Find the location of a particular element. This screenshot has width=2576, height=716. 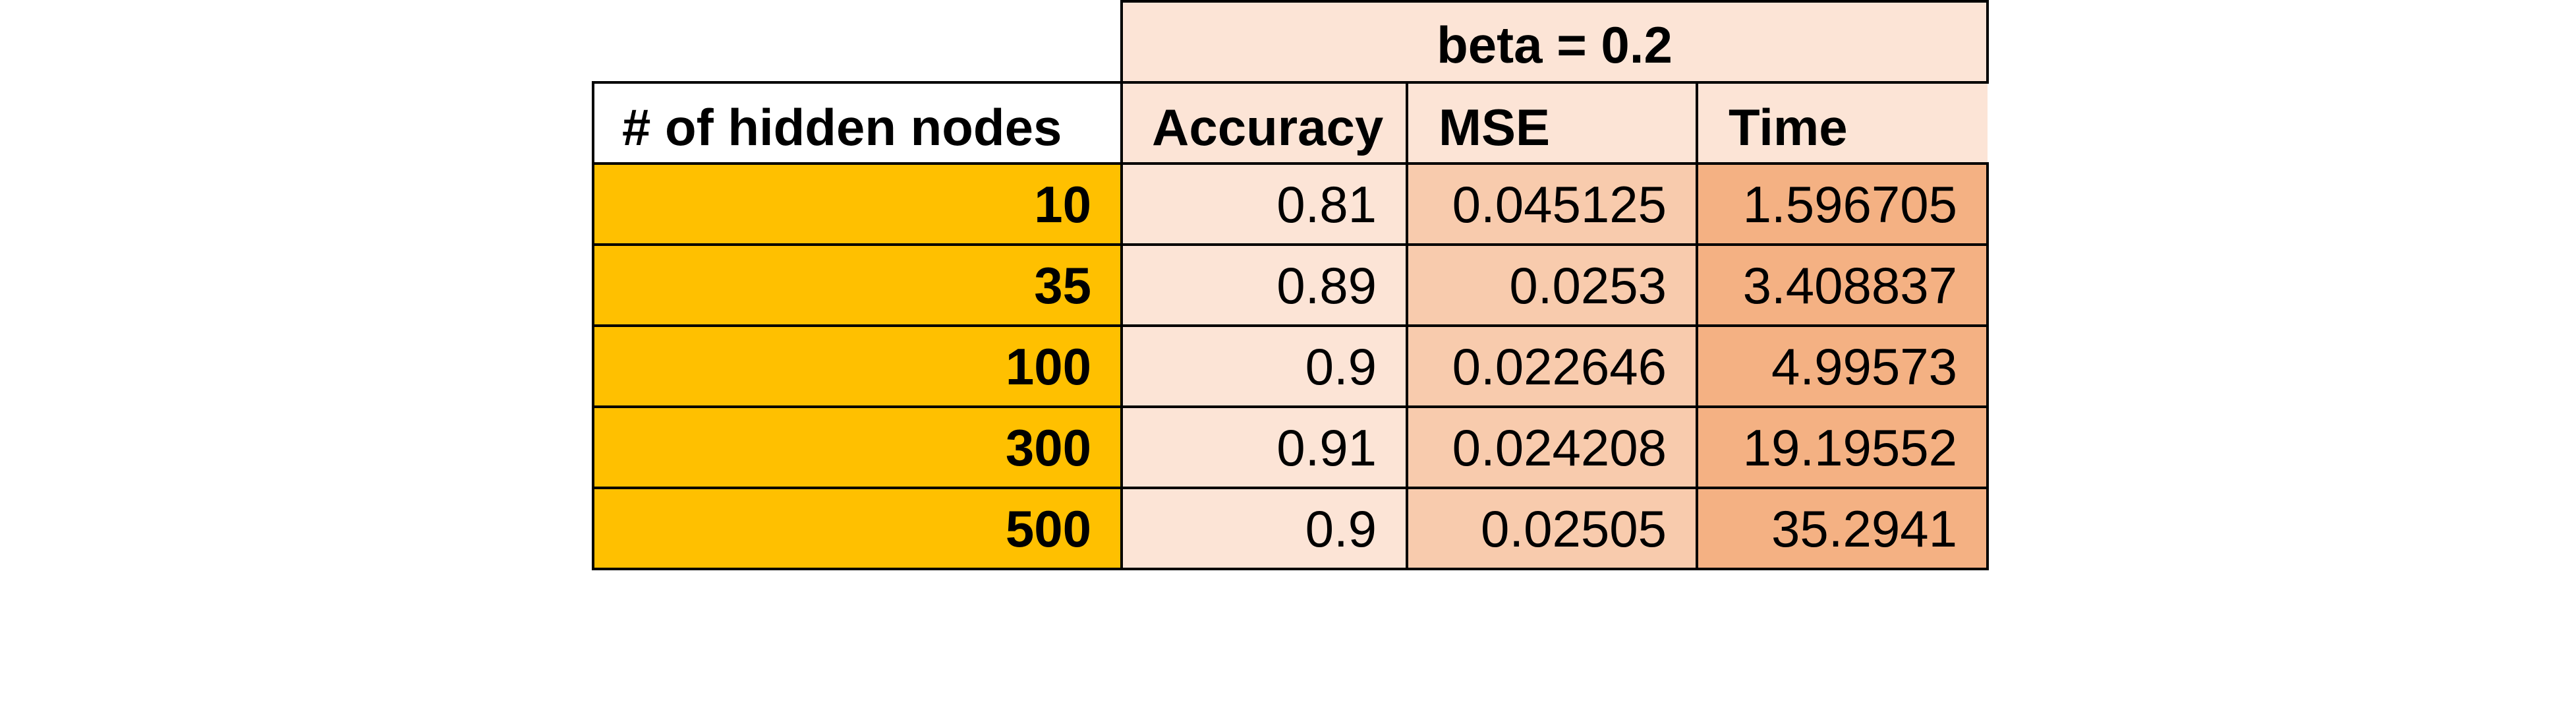

column-header-hidden-nodes: # of hidden nodes is located at coordinates (858, 123).